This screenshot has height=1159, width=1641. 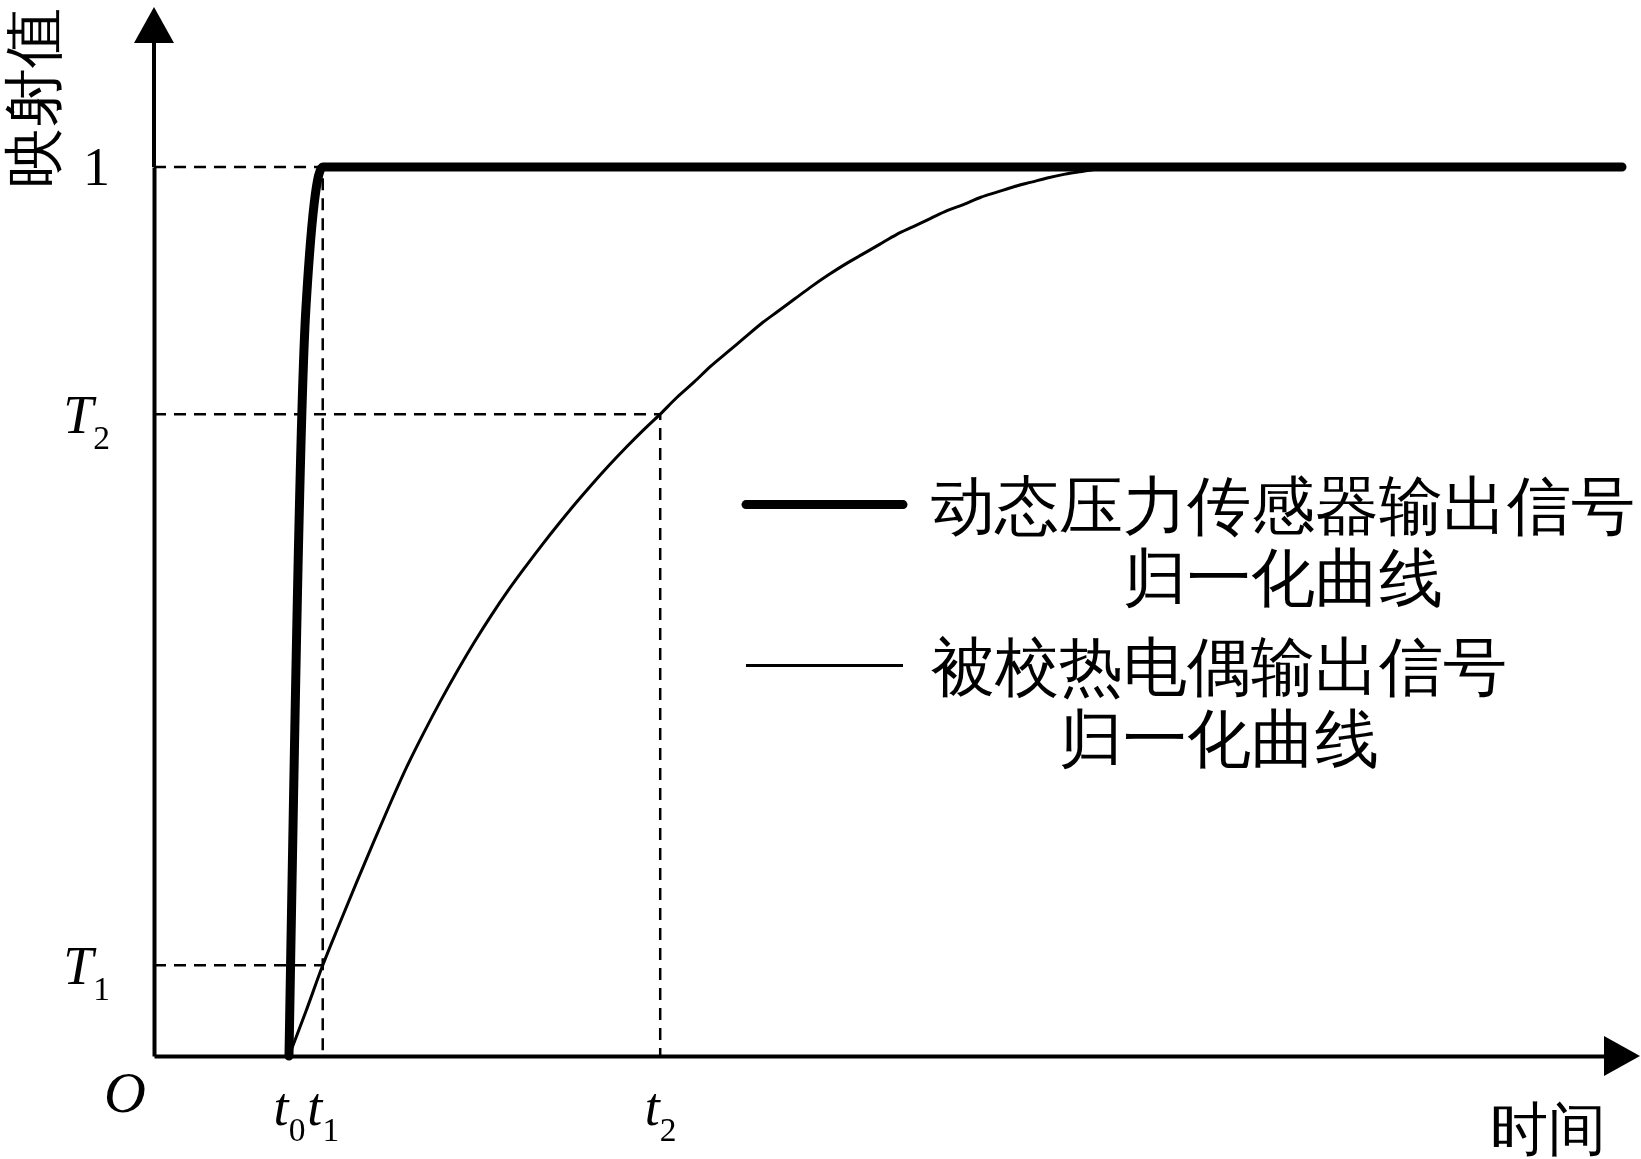 What do you see at coordinates (96, 167) in the screenshot?
I see `series-label: 1` at bounding box center [96, 167].